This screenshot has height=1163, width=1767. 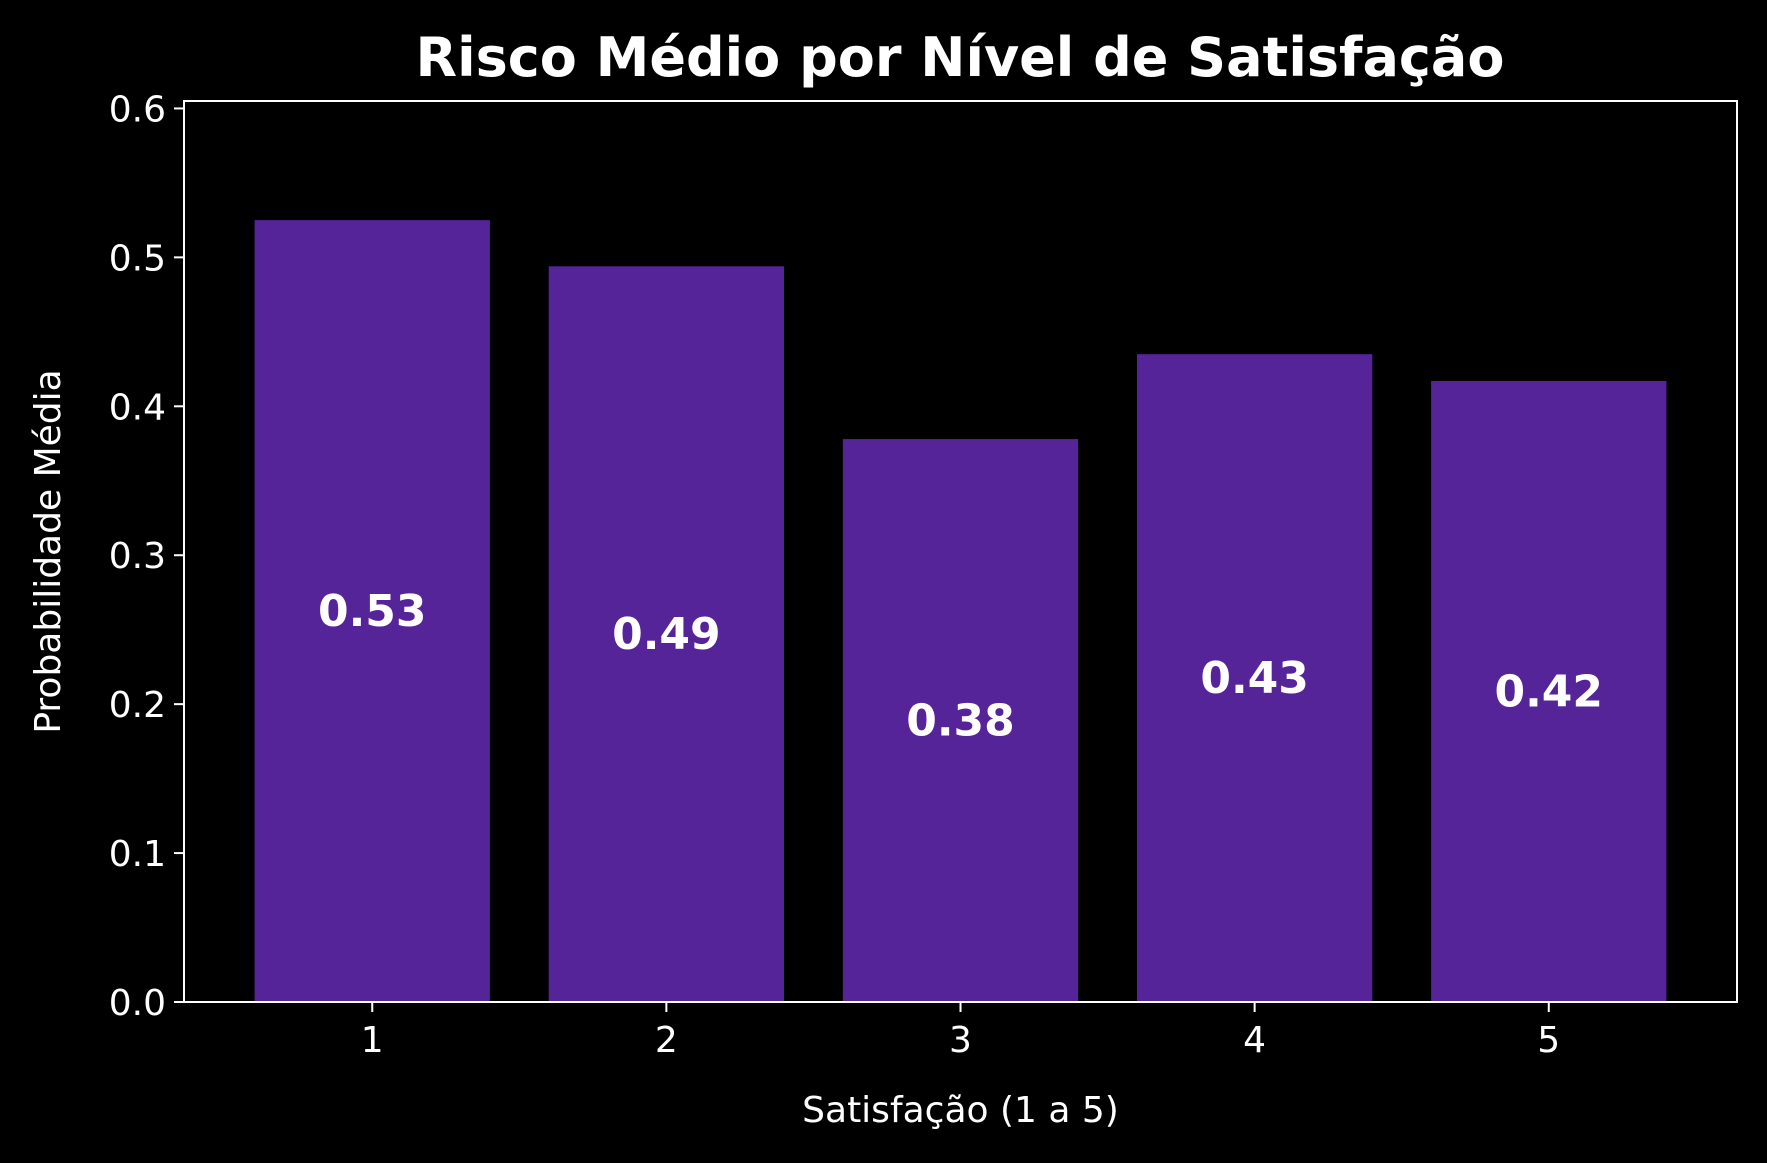 What do you see at coordinates (960, 57) in the screenshot?
I see `chart-title: Risco Médio por Nível de Satisfação` at bounding box center [960, 57].